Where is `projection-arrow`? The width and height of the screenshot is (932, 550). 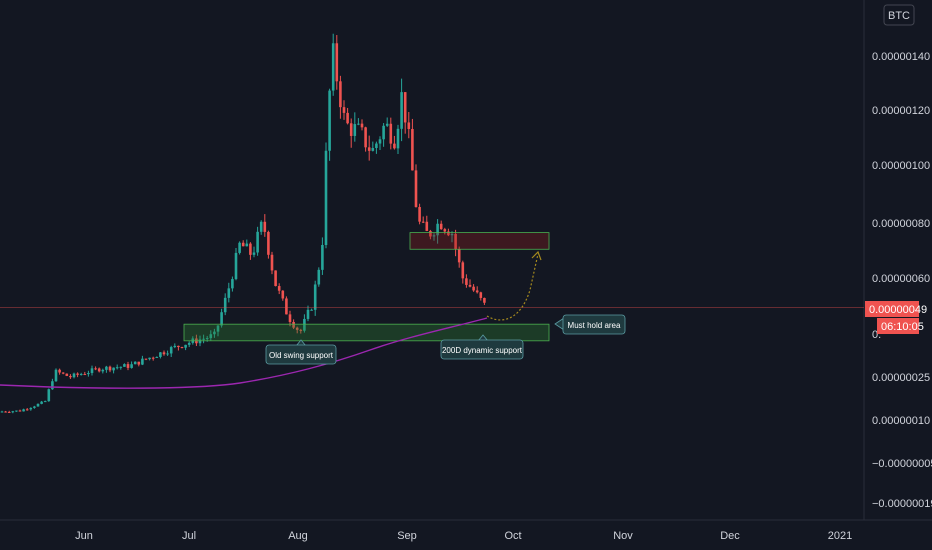
projection-arrow is located at coordinates (512, 287).